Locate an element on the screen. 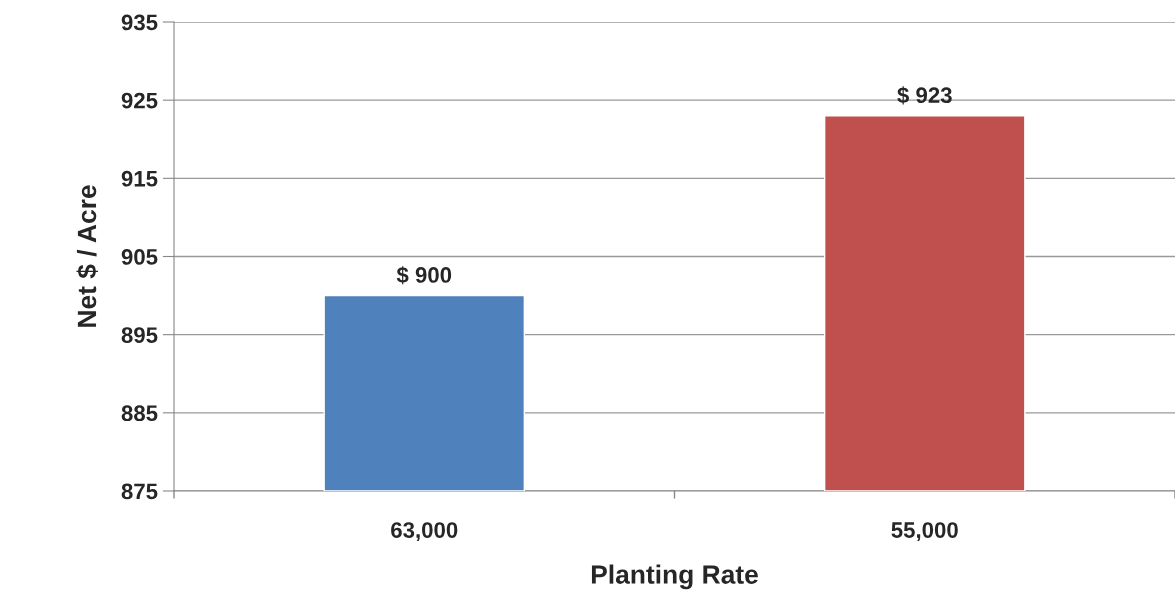 The image size is (1175, 613). x-tick-label: 63,000 is located at coordinates (424, 532).